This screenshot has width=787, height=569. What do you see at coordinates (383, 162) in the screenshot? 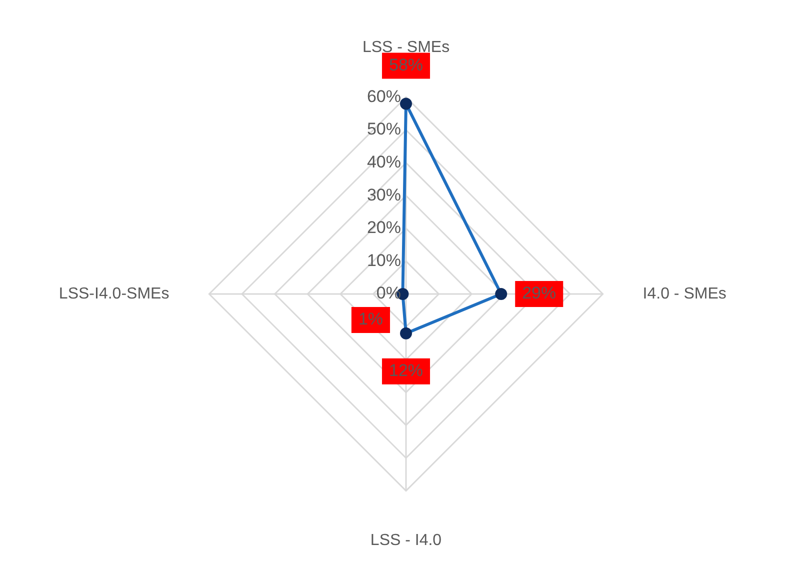
I see `y-tick-label: 40%` at bounding box center [383, 162].